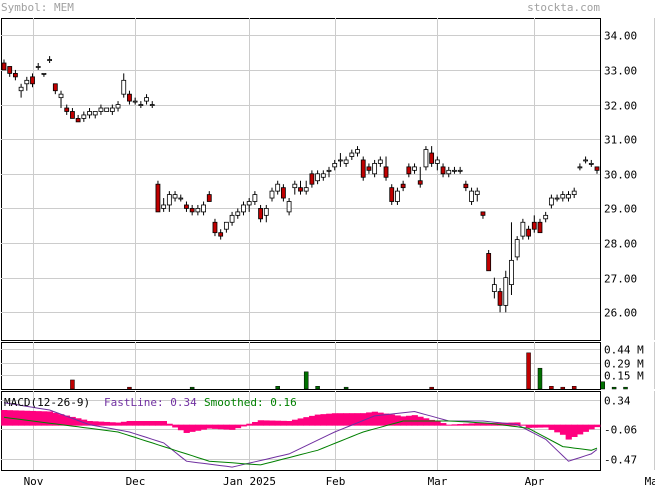  What do you see at coordinates (620, 36) in the screenshot?
I see `price-tick-label: 34.00` at bounding box center [620, 36].